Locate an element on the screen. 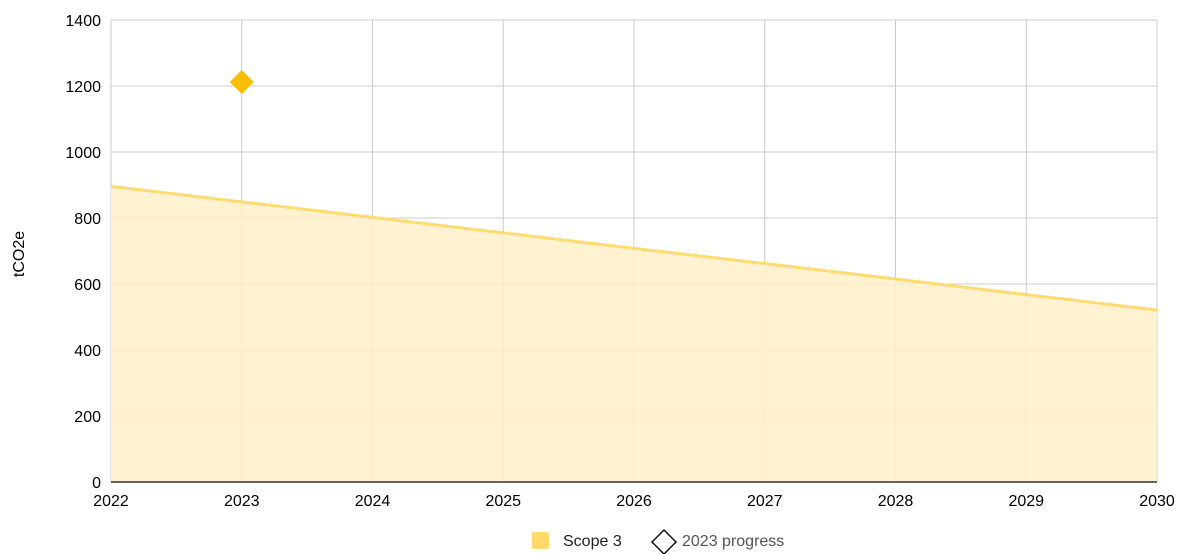  x-tick-label: 2024 is located at coordinates (373, 501).